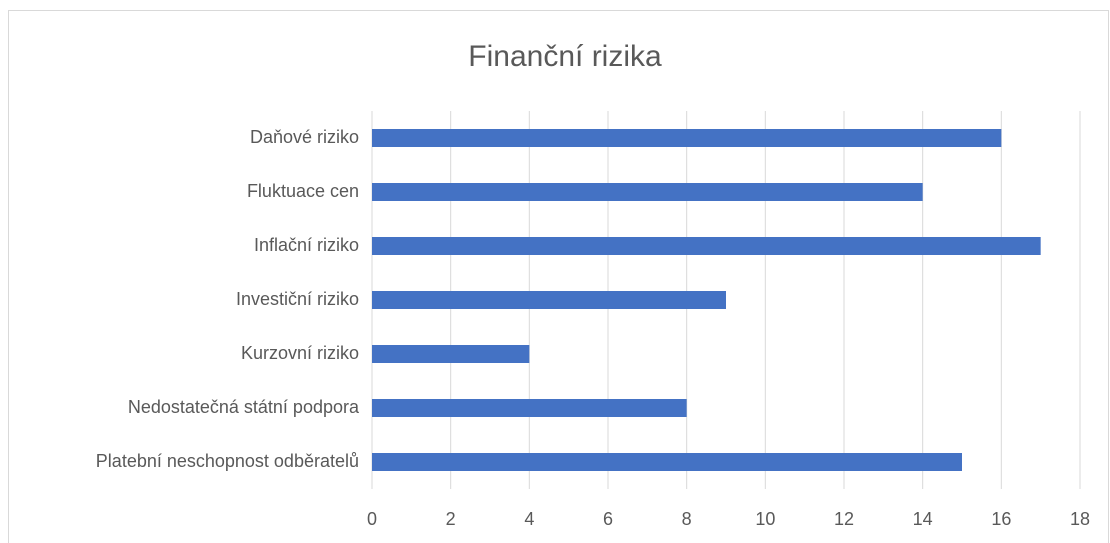 The width and height of the screenshot is (1110, 543). What do you see at coordinates (227, 461) in the screenshot?
I see `y-tick-label: Platební neschopnost odběratelů` at bounding box center [227, 461].